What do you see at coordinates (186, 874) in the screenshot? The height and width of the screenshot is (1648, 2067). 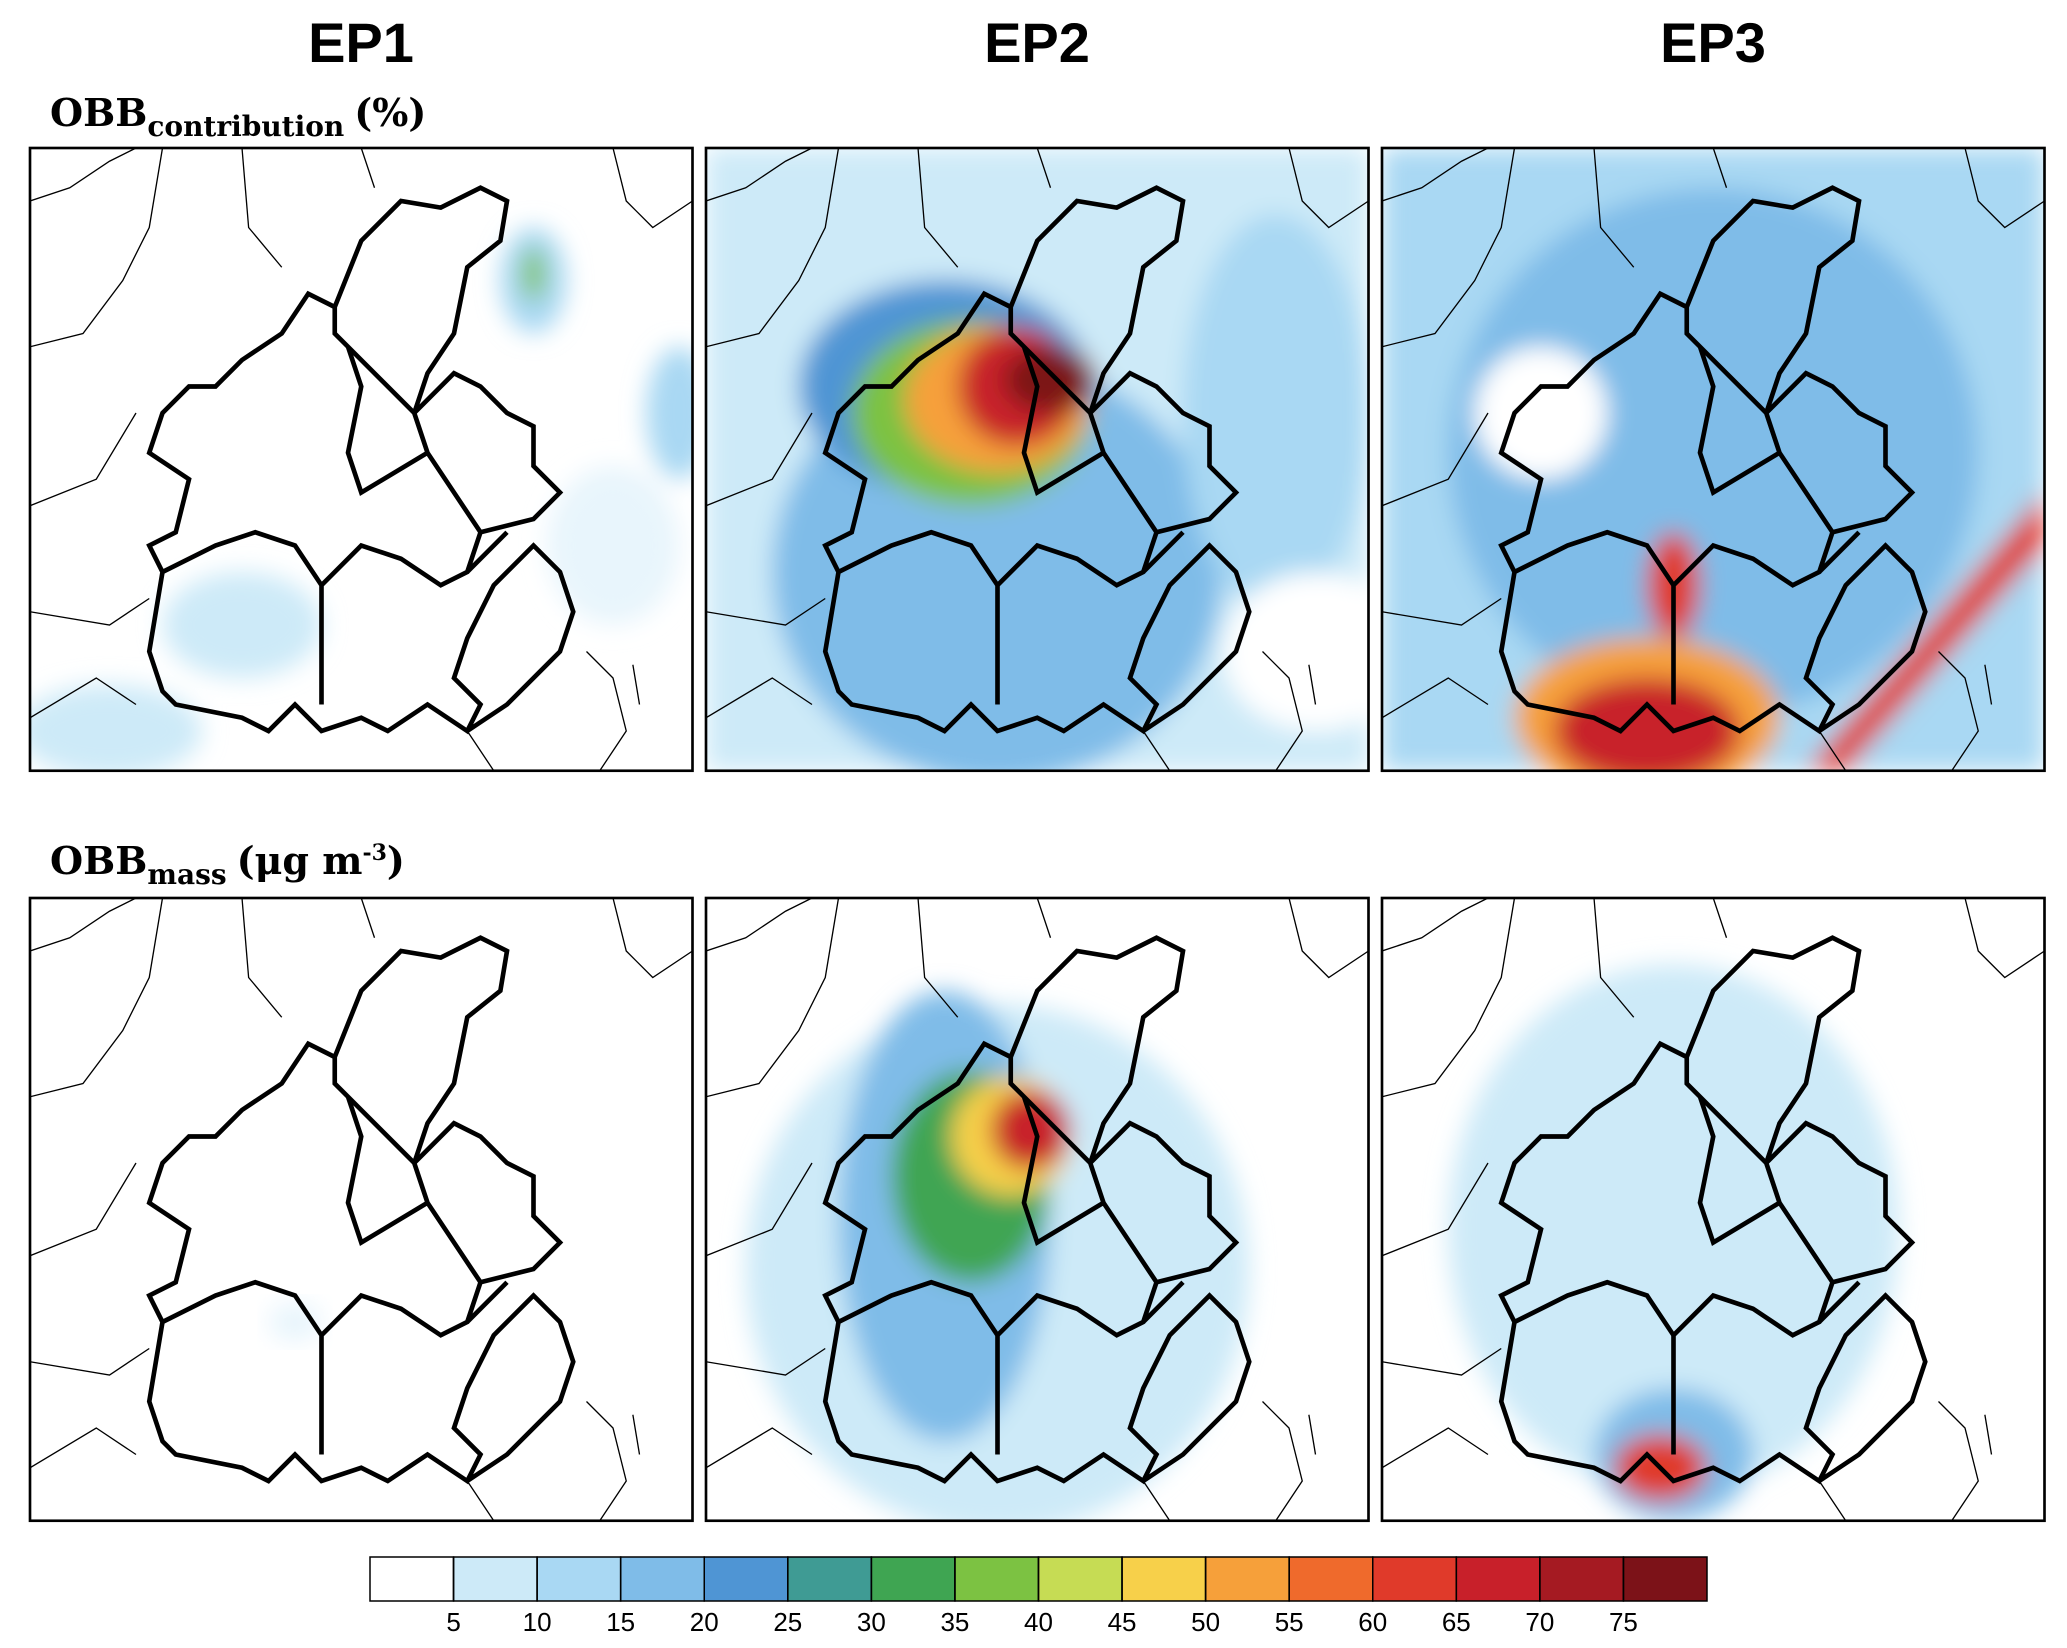 I see `label-subscript: mass` at bounding box center [186, 874].